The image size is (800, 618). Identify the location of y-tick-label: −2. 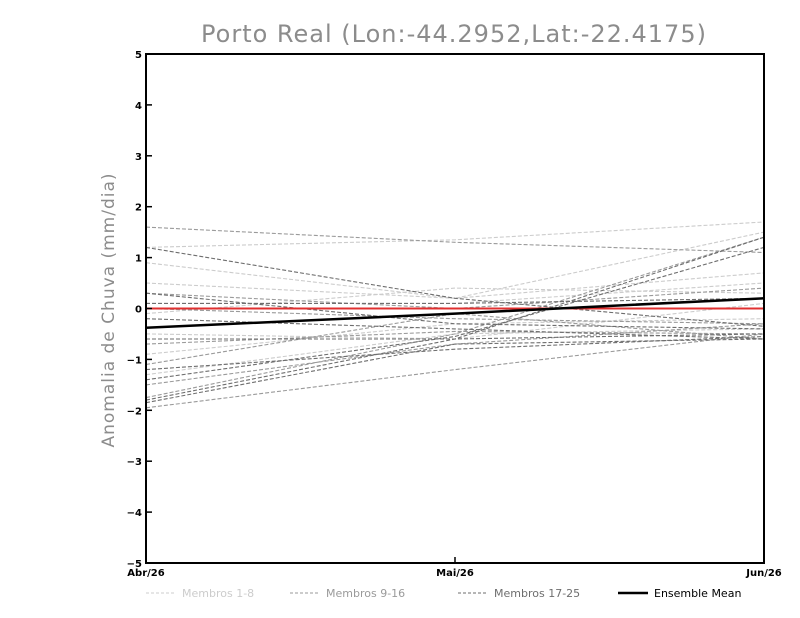
(134, 411).